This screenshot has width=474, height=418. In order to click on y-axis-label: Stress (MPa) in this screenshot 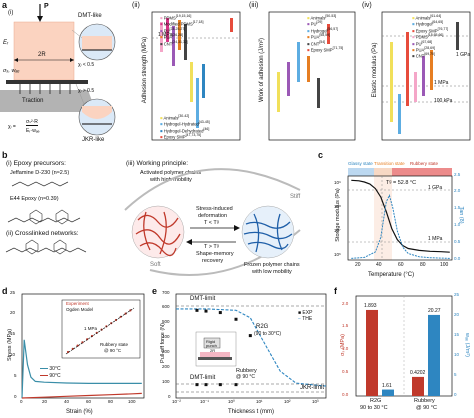, I will do `click(10, 345)`.